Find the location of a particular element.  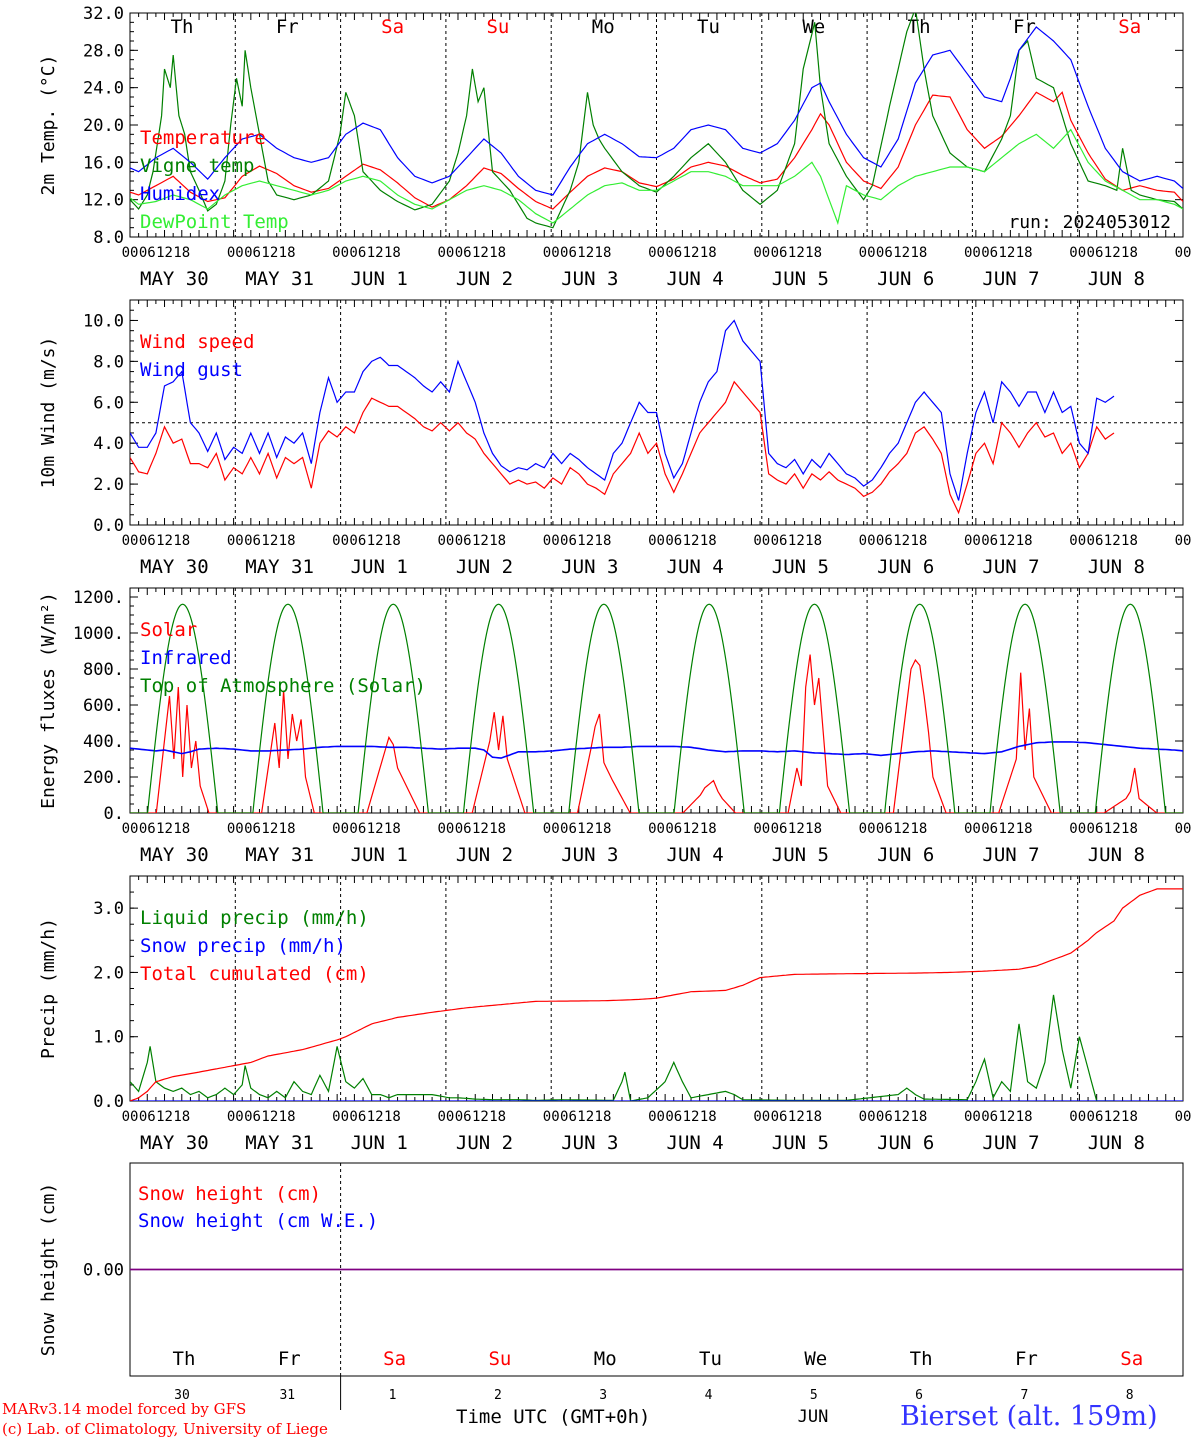

panel-frame is located at coordinates (656, 700).